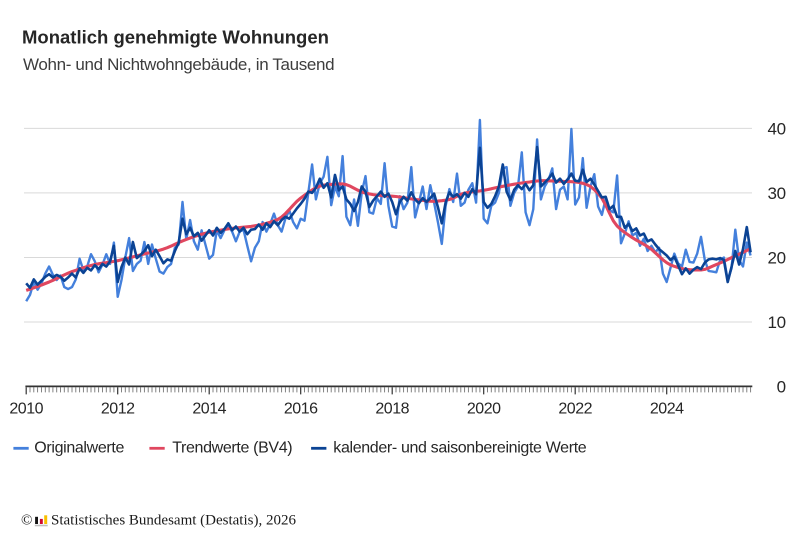  Describe the element at coordinates (301, 409) in the screenshot. I see `svg-text: 2016` at that location.